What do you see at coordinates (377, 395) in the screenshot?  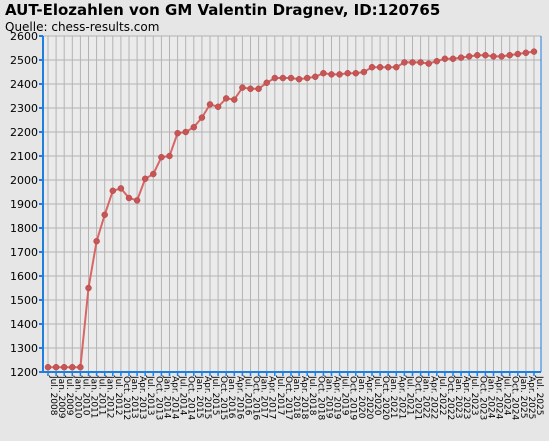 I see `x-tick-label: Jul. 2020` at bounding box center [377, 395].